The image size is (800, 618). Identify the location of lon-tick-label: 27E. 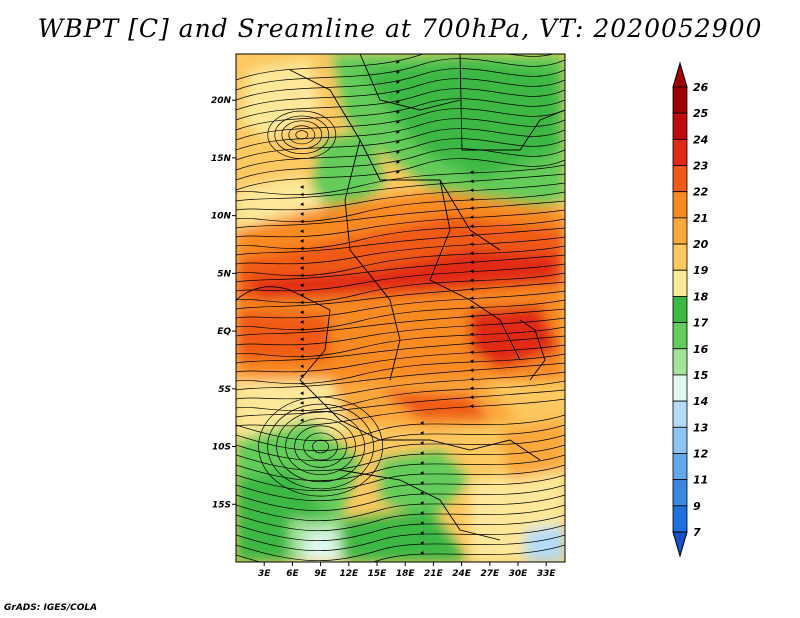
(490, 574).